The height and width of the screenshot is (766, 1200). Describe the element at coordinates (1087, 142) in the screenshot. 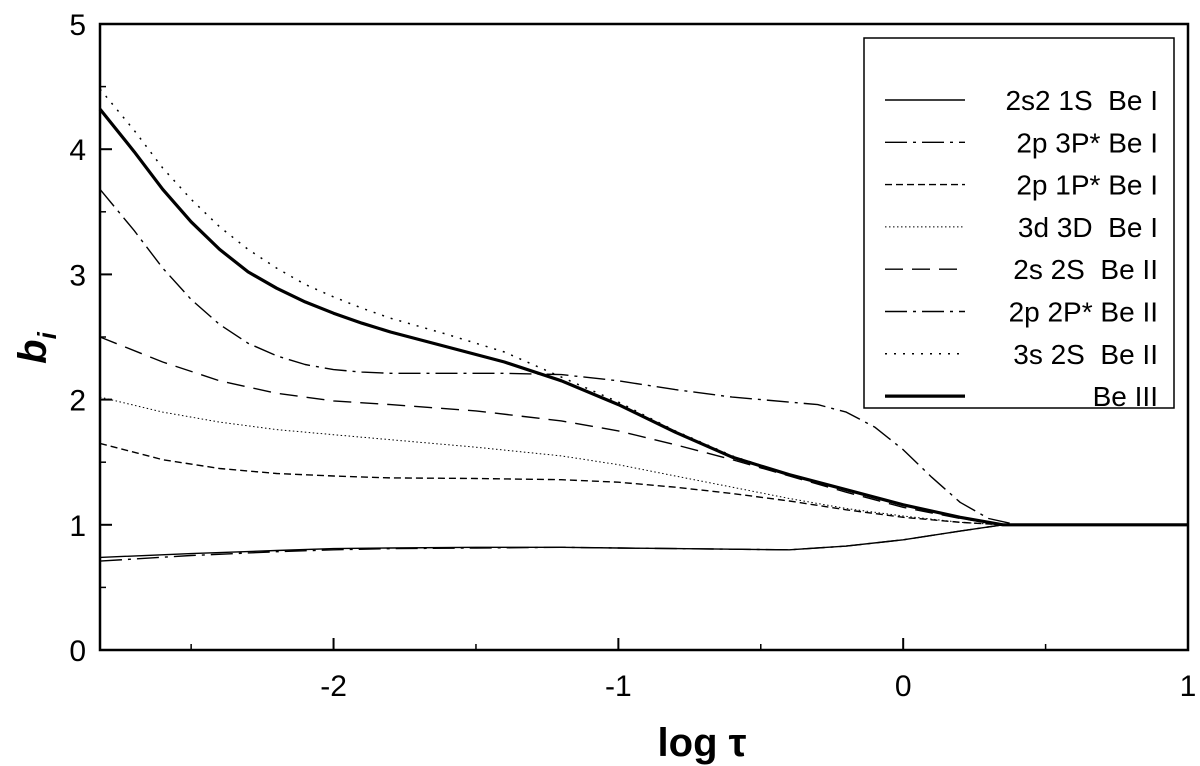

I see `legend-label-2: 2p 3P* Be I` at that location.